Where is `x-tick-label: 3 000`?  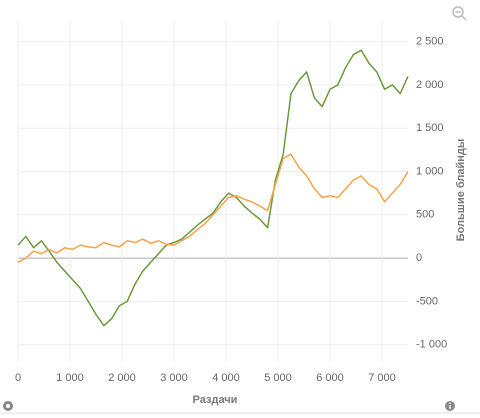 x-tick-label: 3 000 is located at coordinates (174, 378).